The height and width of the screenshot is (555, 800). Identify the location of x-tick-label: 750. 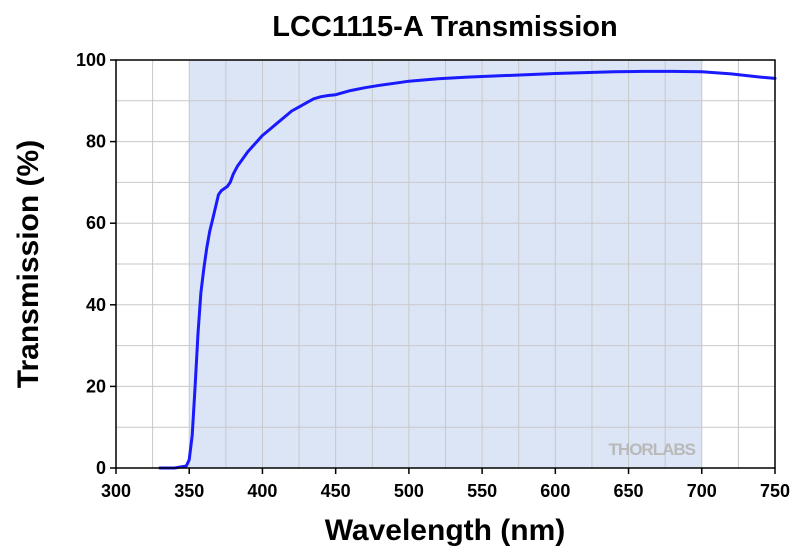
(775, 491).